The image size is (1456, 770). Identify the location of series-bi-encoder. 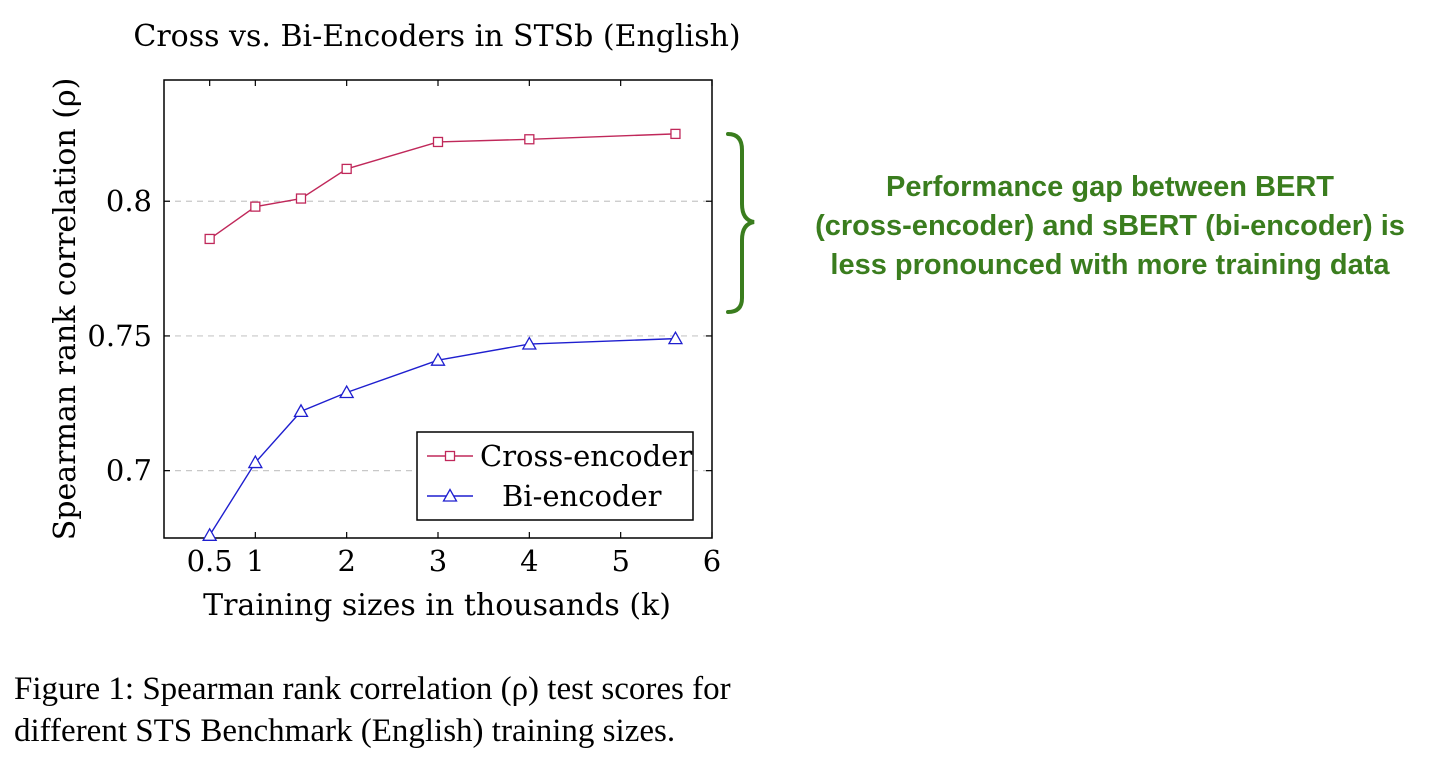
(443, 435).